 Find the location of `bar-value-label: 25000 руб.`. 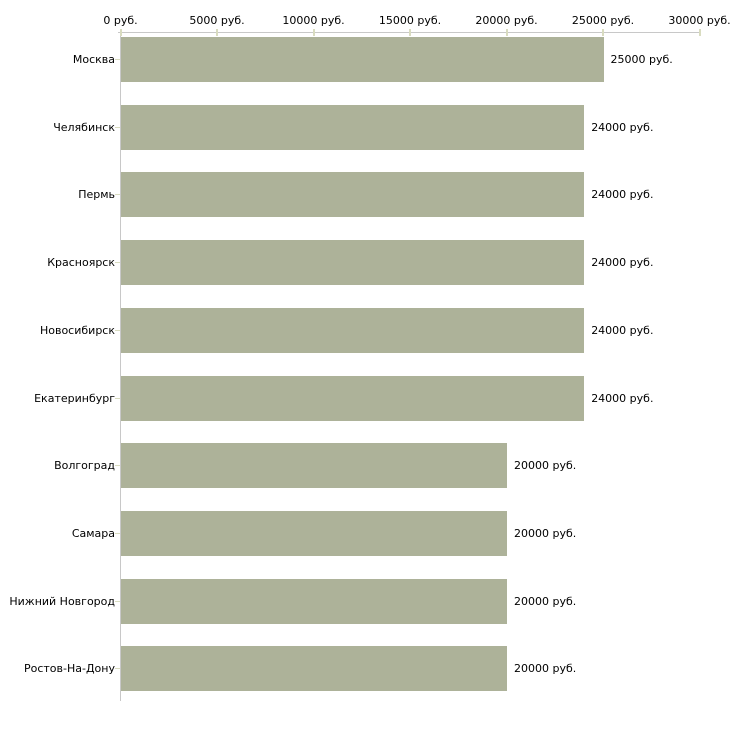

bar-value-label: 25000 руб. is located at coordinates (641, 59).